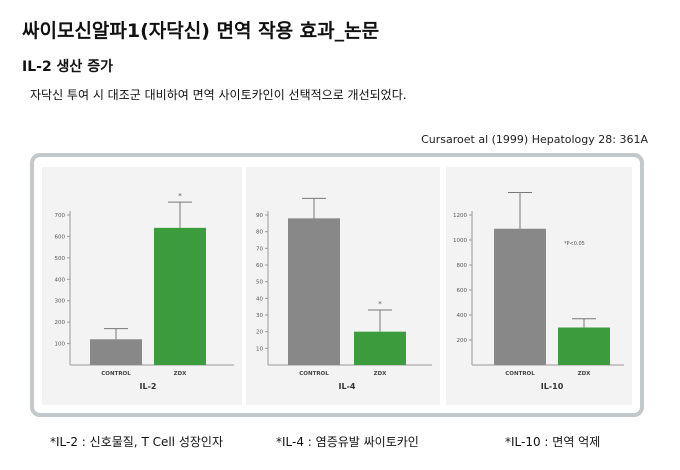 The height and width of the screenshot is (470, 680). Describe the element at coordinates (60, 302) in the screenshot. I see `il2-y-tick-label: 300` at that location.